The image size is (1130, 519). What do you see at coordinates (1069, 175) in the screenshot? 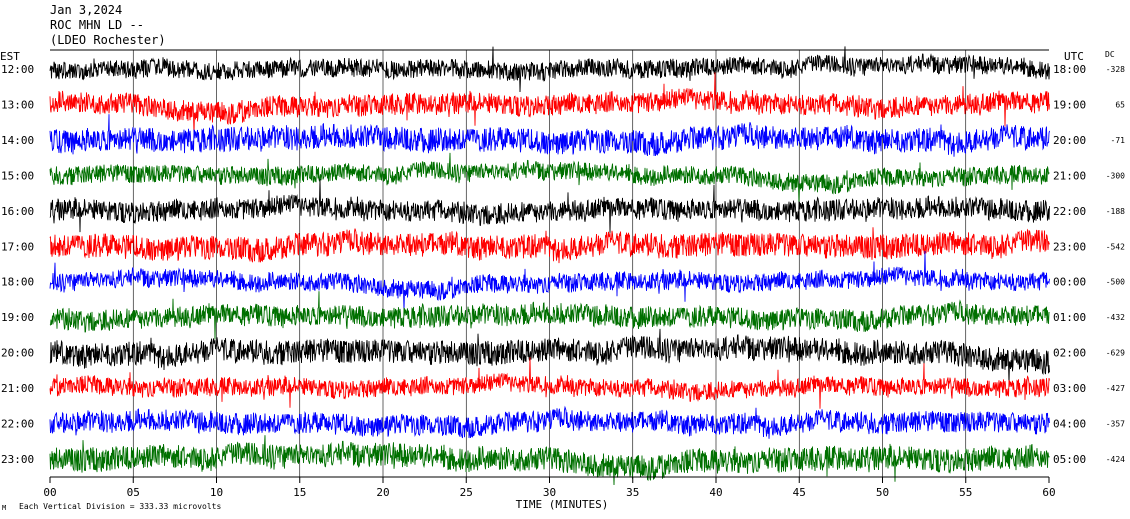
I see `utc-time-label: 21:00` at bounding box center [1069, 175].